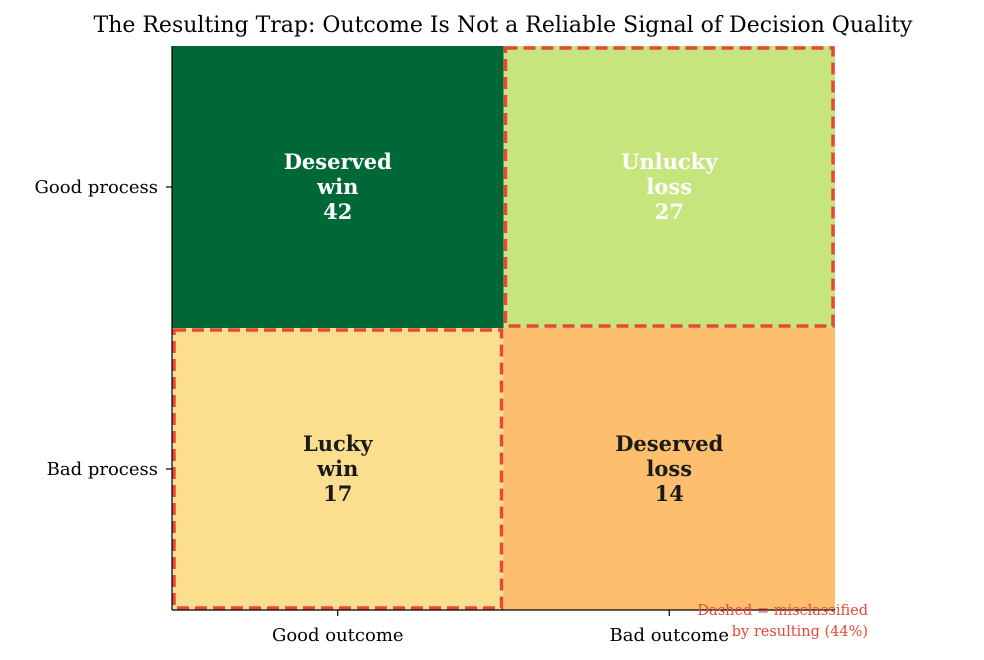 This screenshot has height=660, width=984. Describe the element at coordinates (669, 443) in the screenshot. I see `cell-label-deserved-loss: Deserved` at that location.